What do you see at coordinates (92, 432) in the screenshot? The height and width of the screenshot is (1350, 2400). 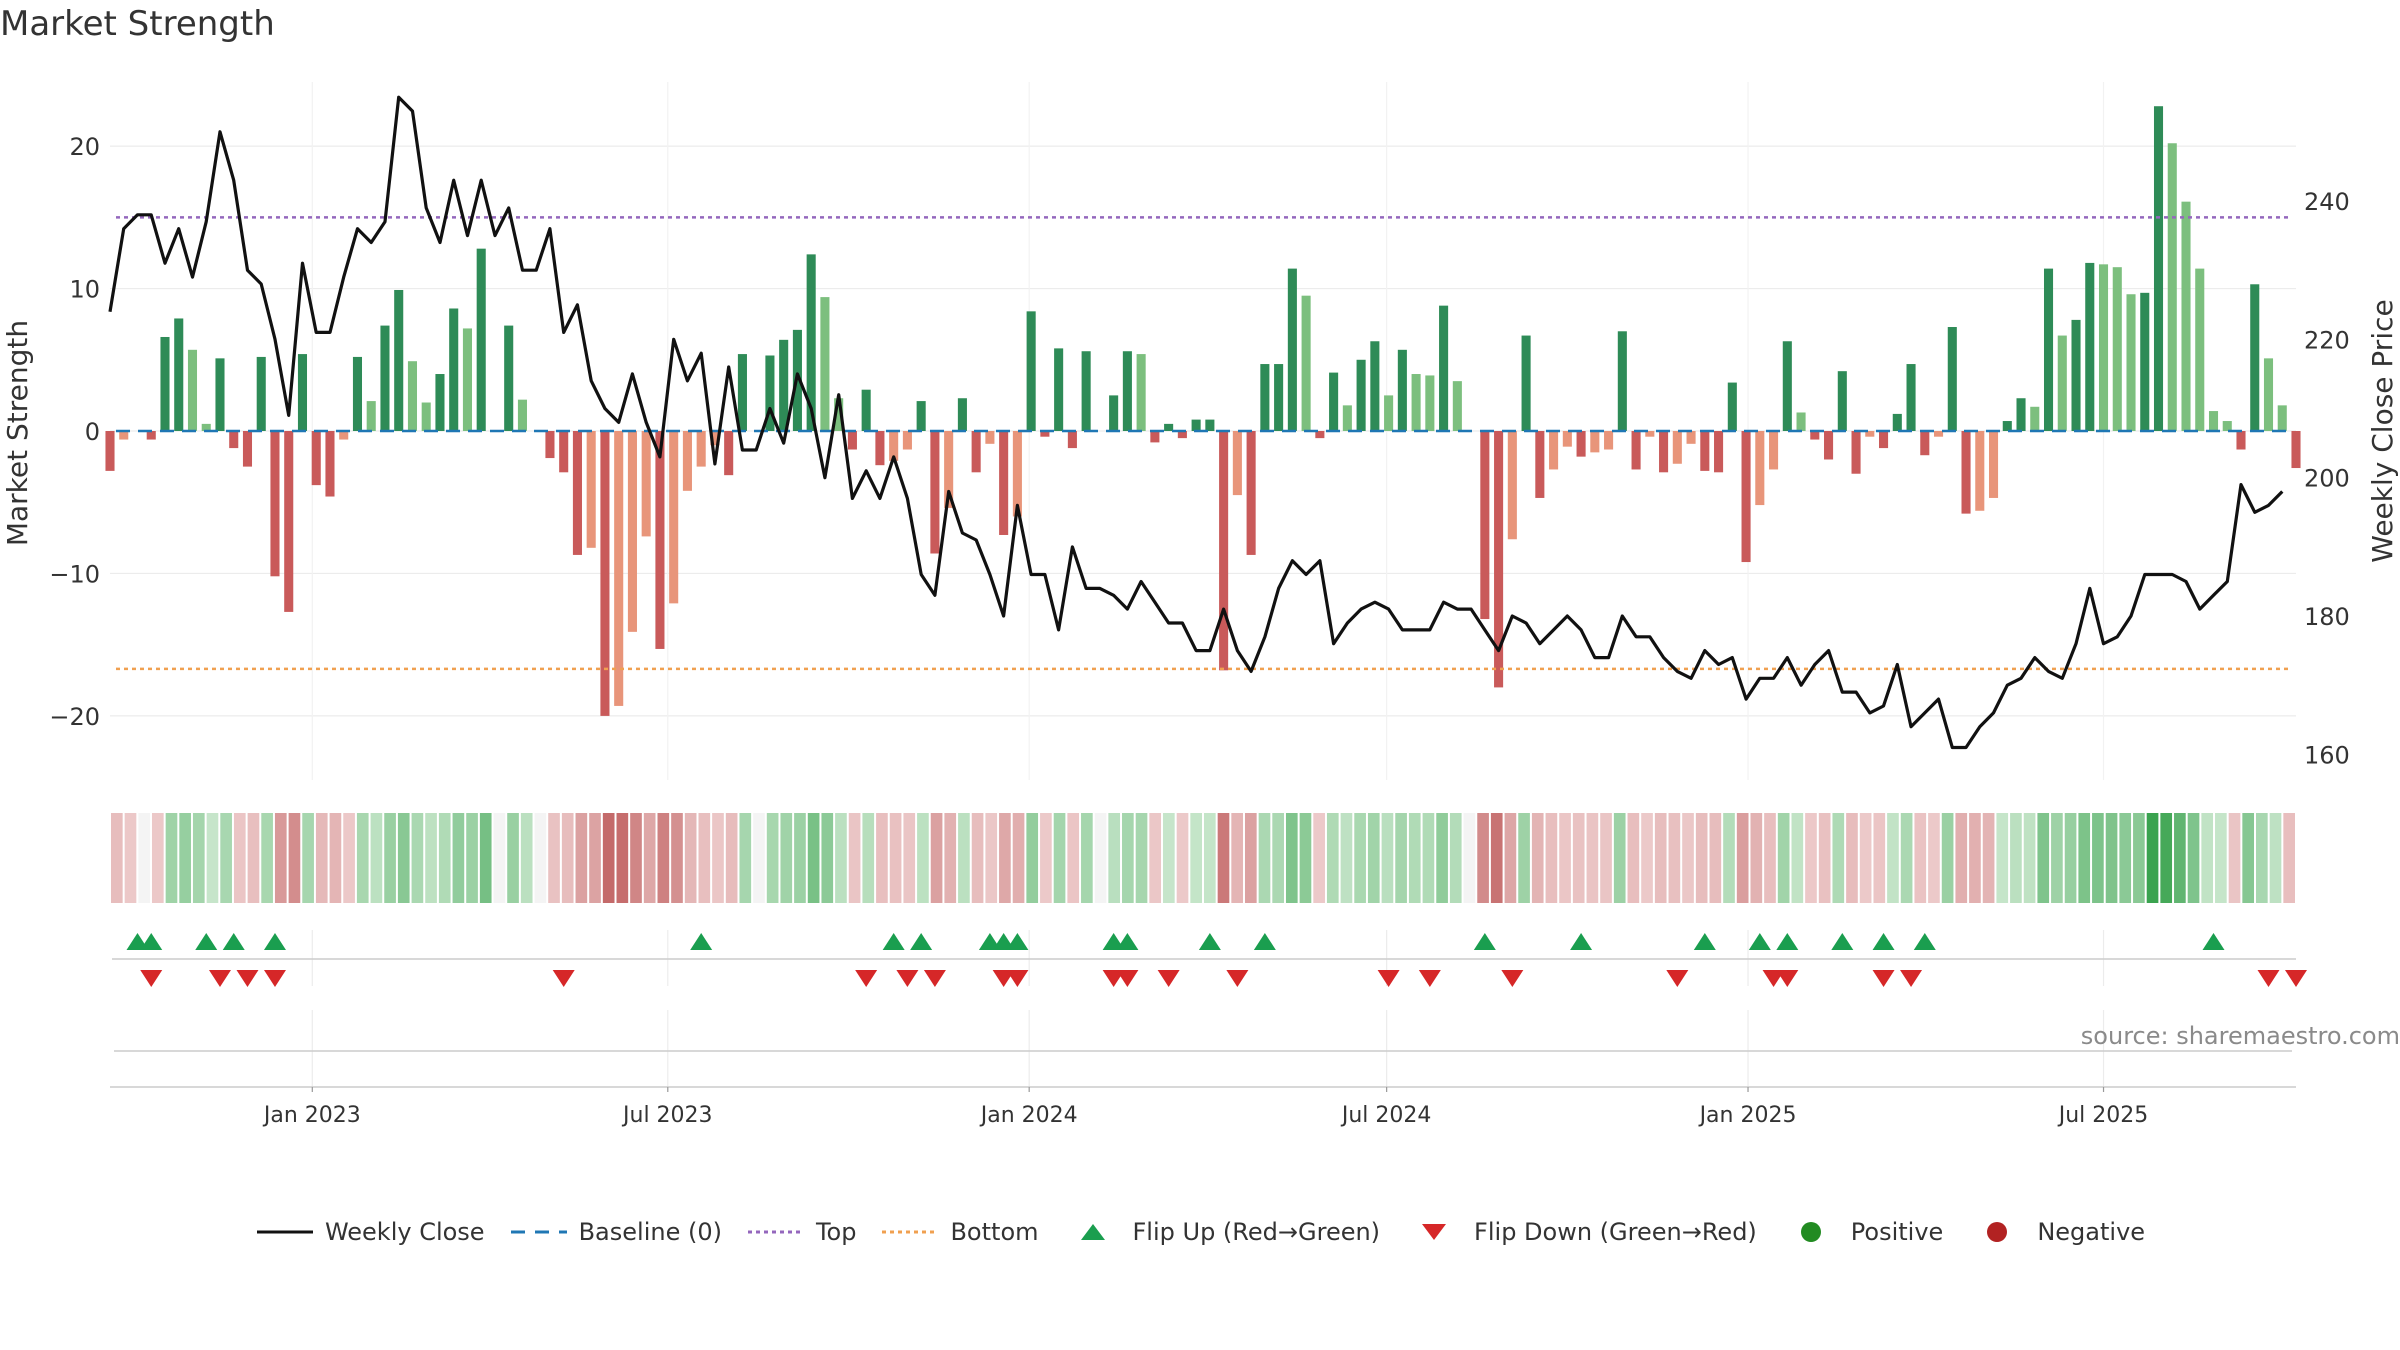 I see `y-tick-label: 0` at bounding box center [92, 432].